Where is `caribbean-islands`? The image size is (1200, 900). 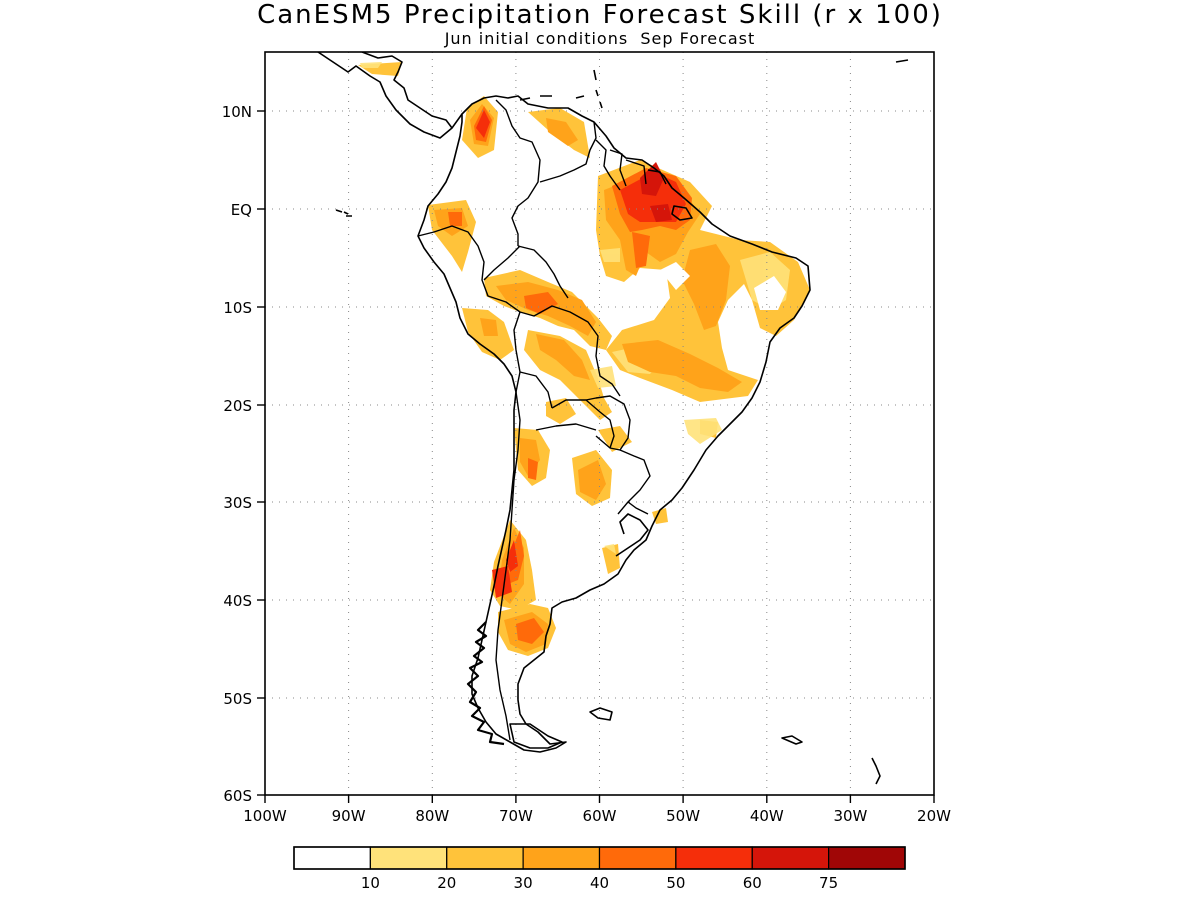
caribbean-islands is located at coordinates (561, 89).